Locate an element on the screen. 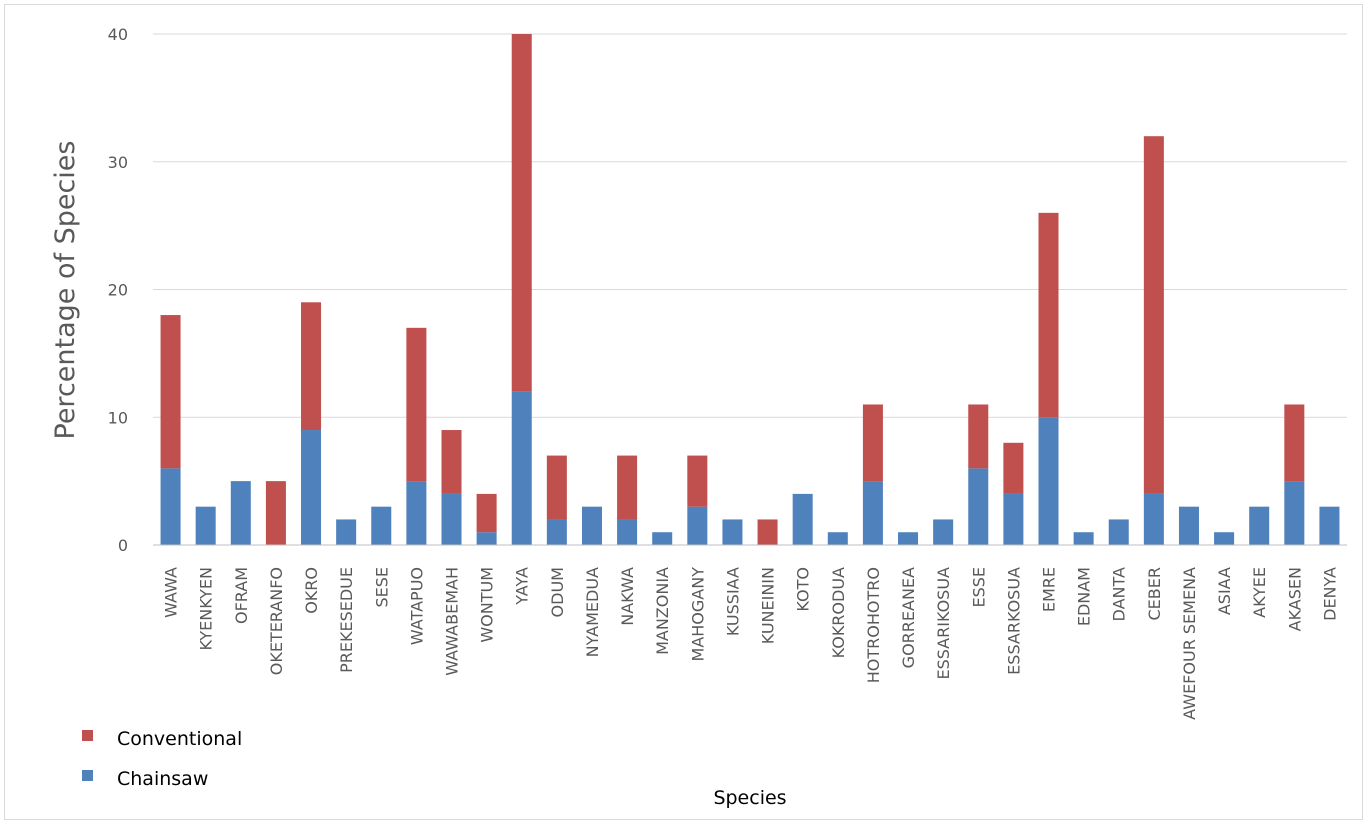  bar-conventional-oketeranfo is located at coordinates (275, 513).